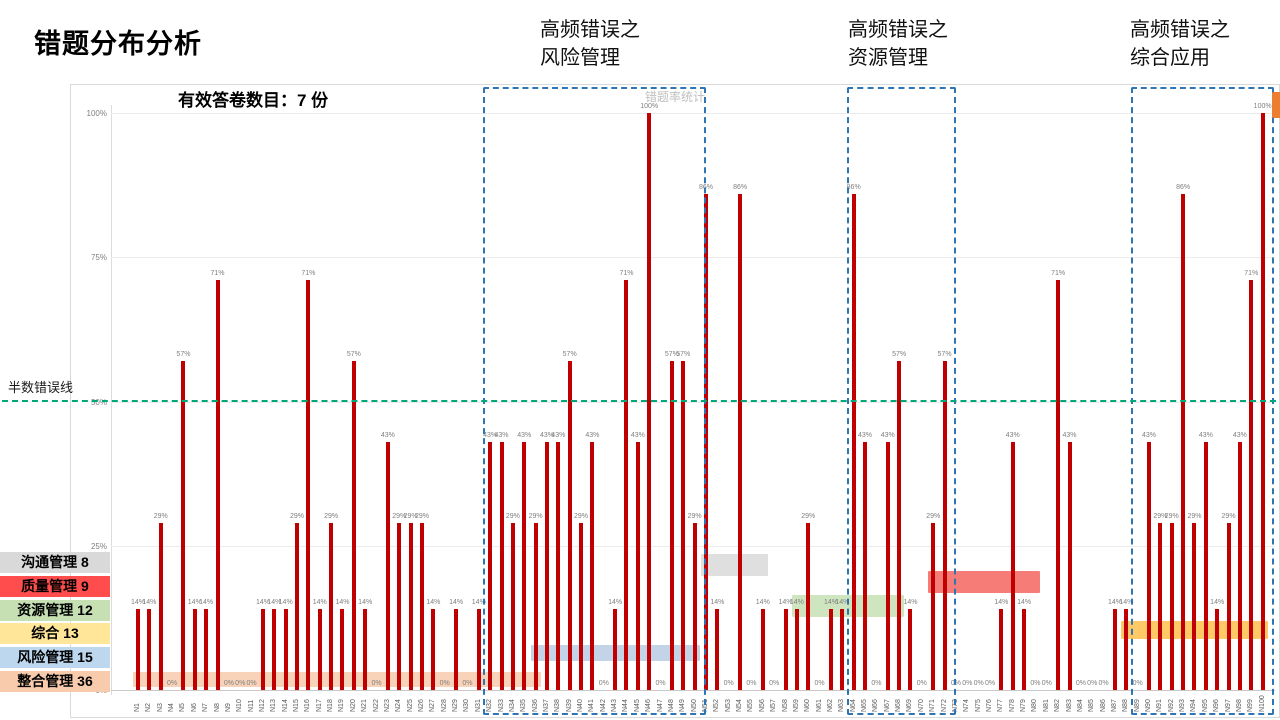 The width and height of the screenshot is (1280, 720). I want to click on bar-N98, so click(1239, 565).